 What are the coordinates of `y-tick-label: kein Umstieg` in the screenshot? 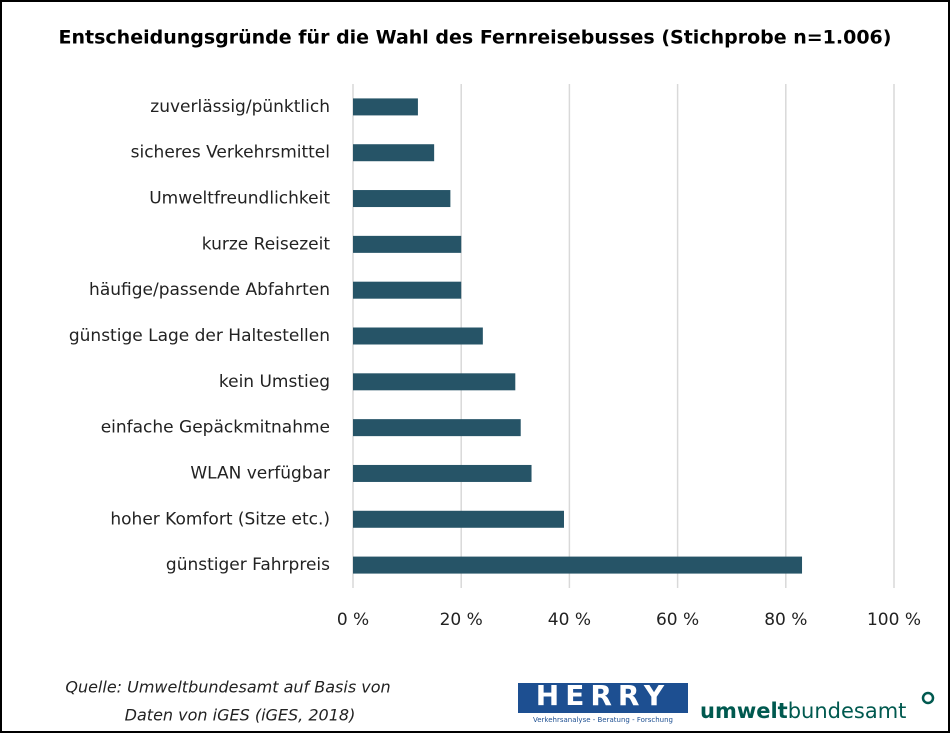 It's located at (274, 382).